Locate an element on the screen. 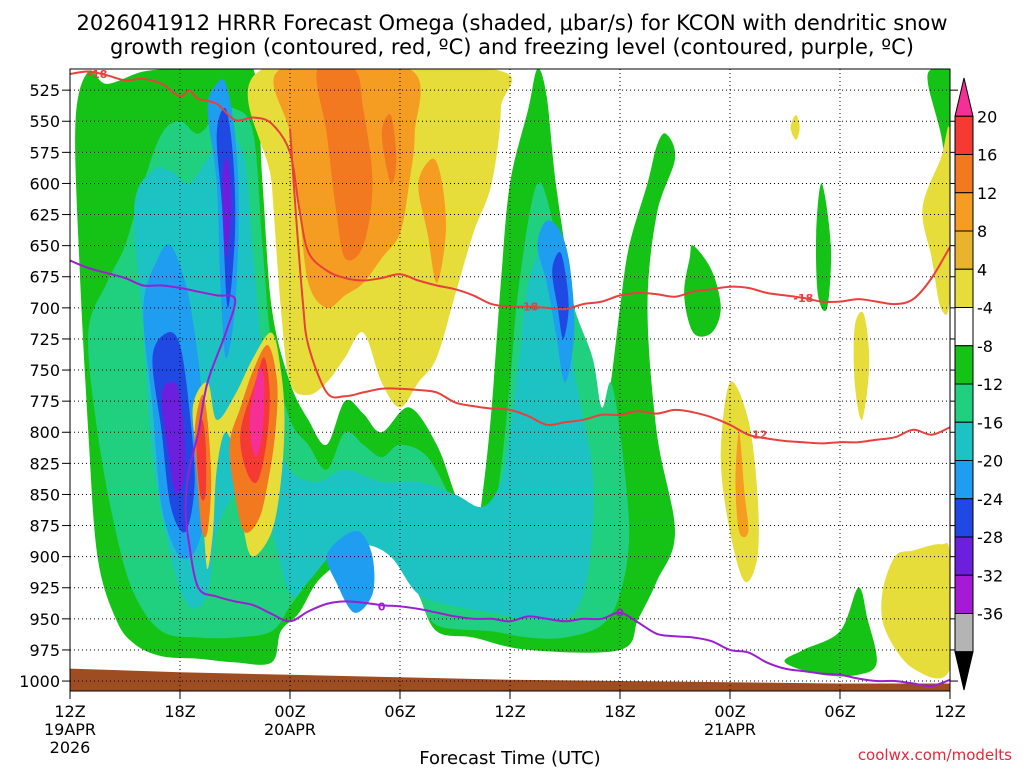 Image resolution: width=1024 pixels, height=772 pixels. x-tick-label-42: 06Z is located at coordinates (839, 711).